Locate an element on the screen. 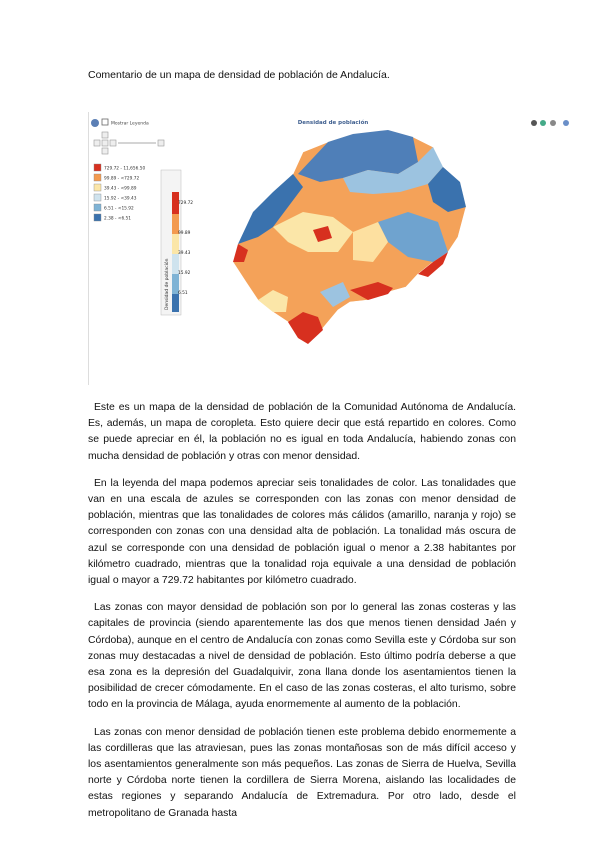 The image size is (599, 848). map-title: Densidad de población is located at coordinates (333, 122).